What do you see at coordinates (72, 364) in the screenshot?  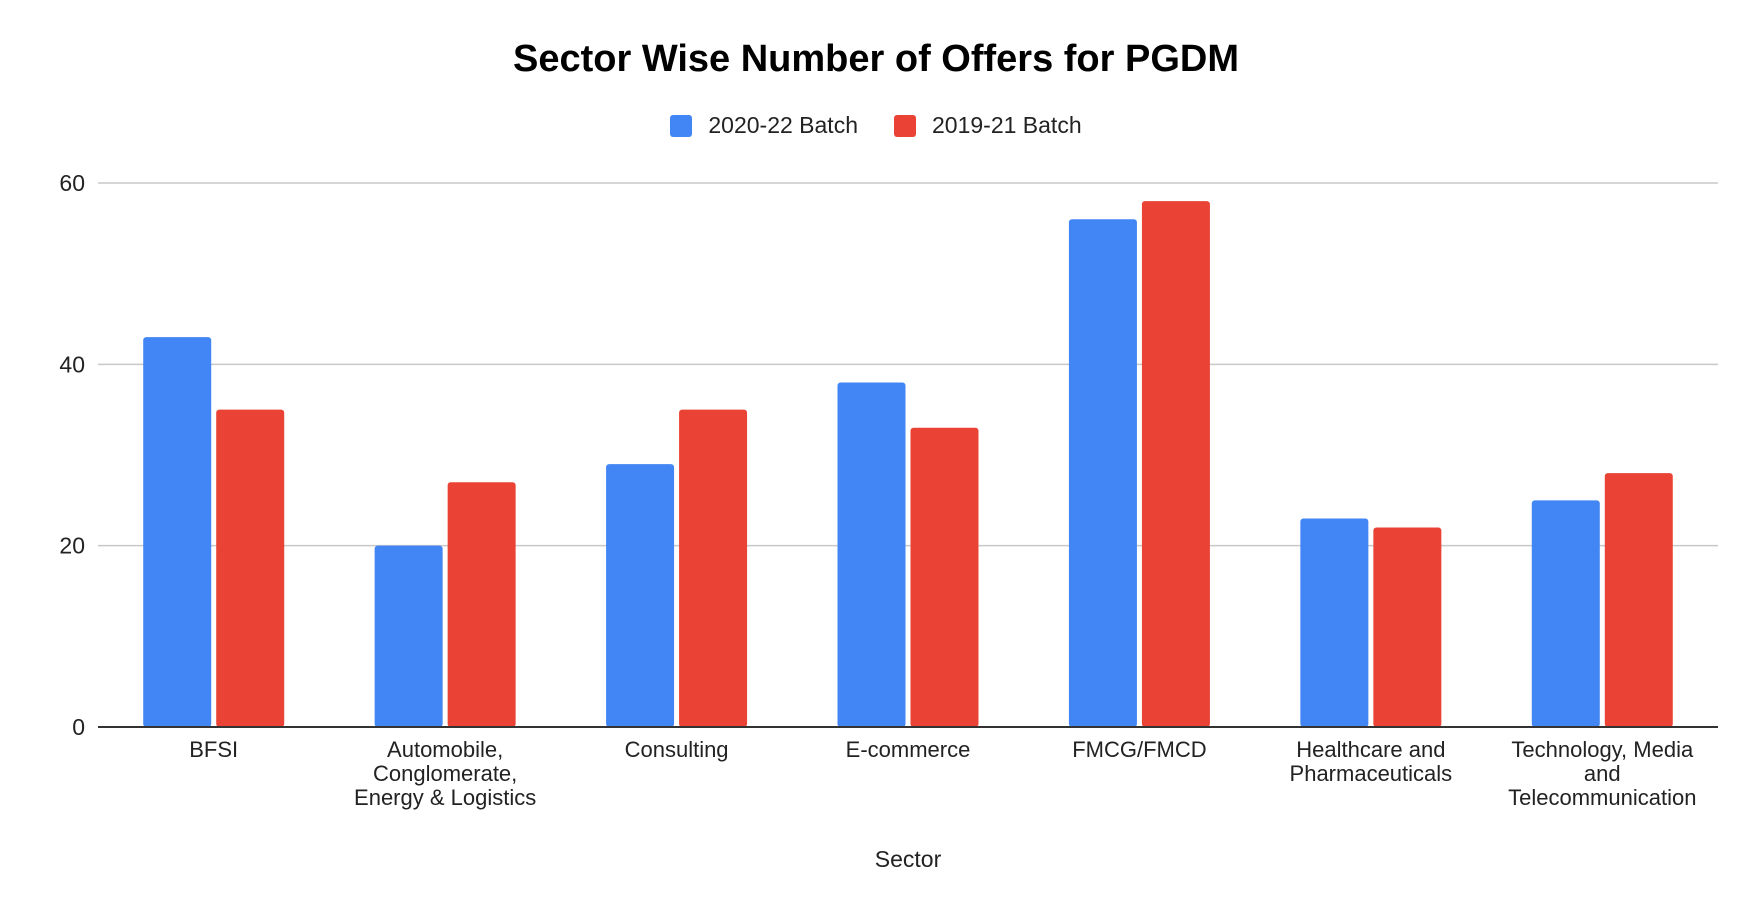 I see `y-tick-label: 40` at bounding box center [72, 364].